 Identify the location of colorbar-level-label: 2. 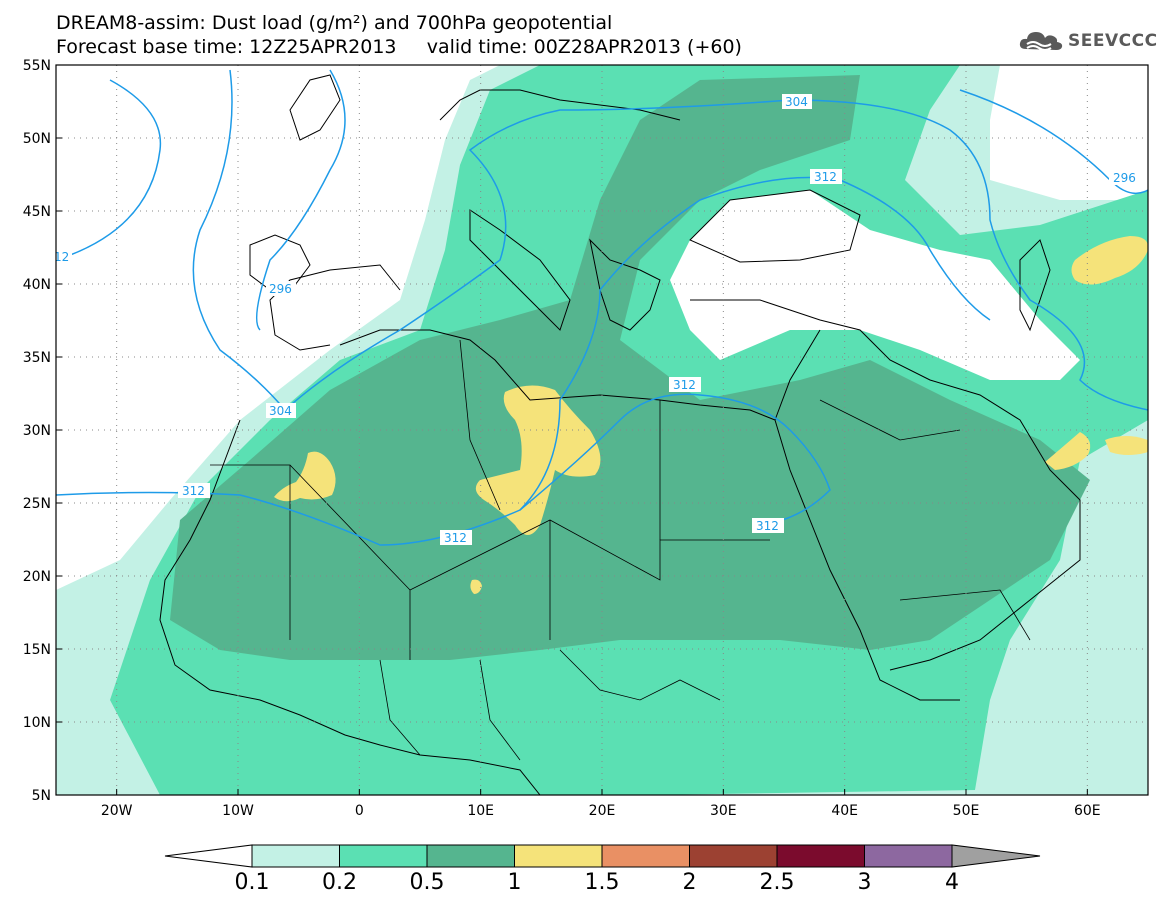
(690, 882).